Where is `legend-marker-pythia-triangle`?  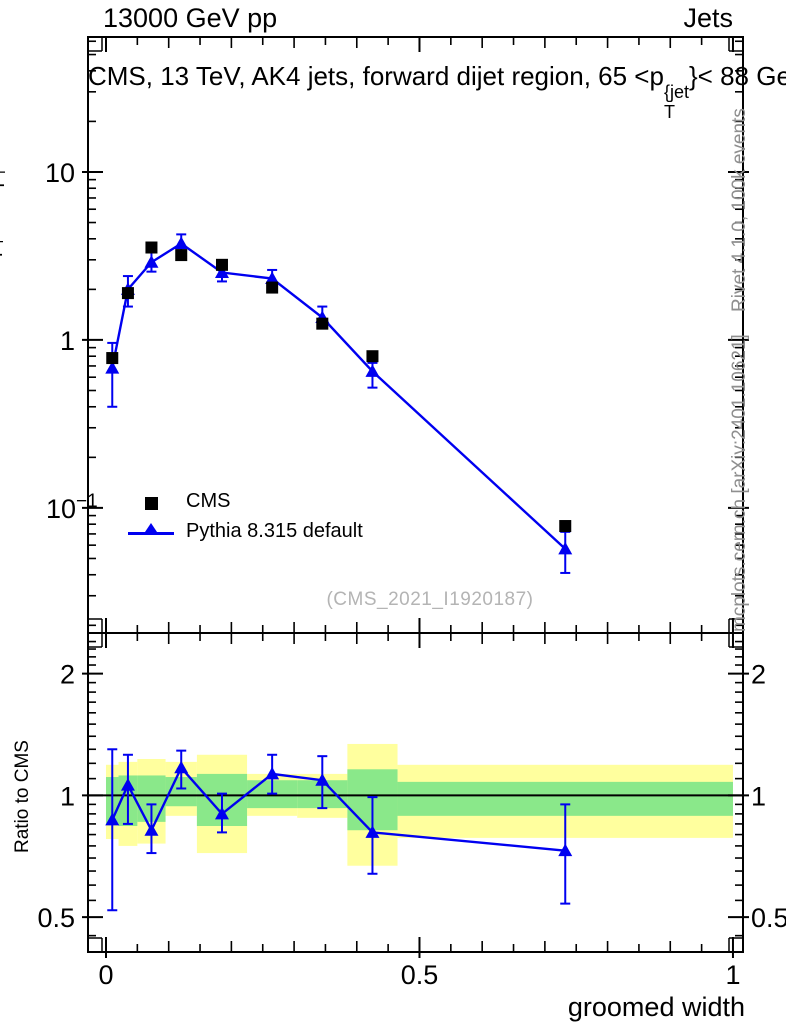 legend-marker-pythia-triangle is located at coordinates (151, 529).